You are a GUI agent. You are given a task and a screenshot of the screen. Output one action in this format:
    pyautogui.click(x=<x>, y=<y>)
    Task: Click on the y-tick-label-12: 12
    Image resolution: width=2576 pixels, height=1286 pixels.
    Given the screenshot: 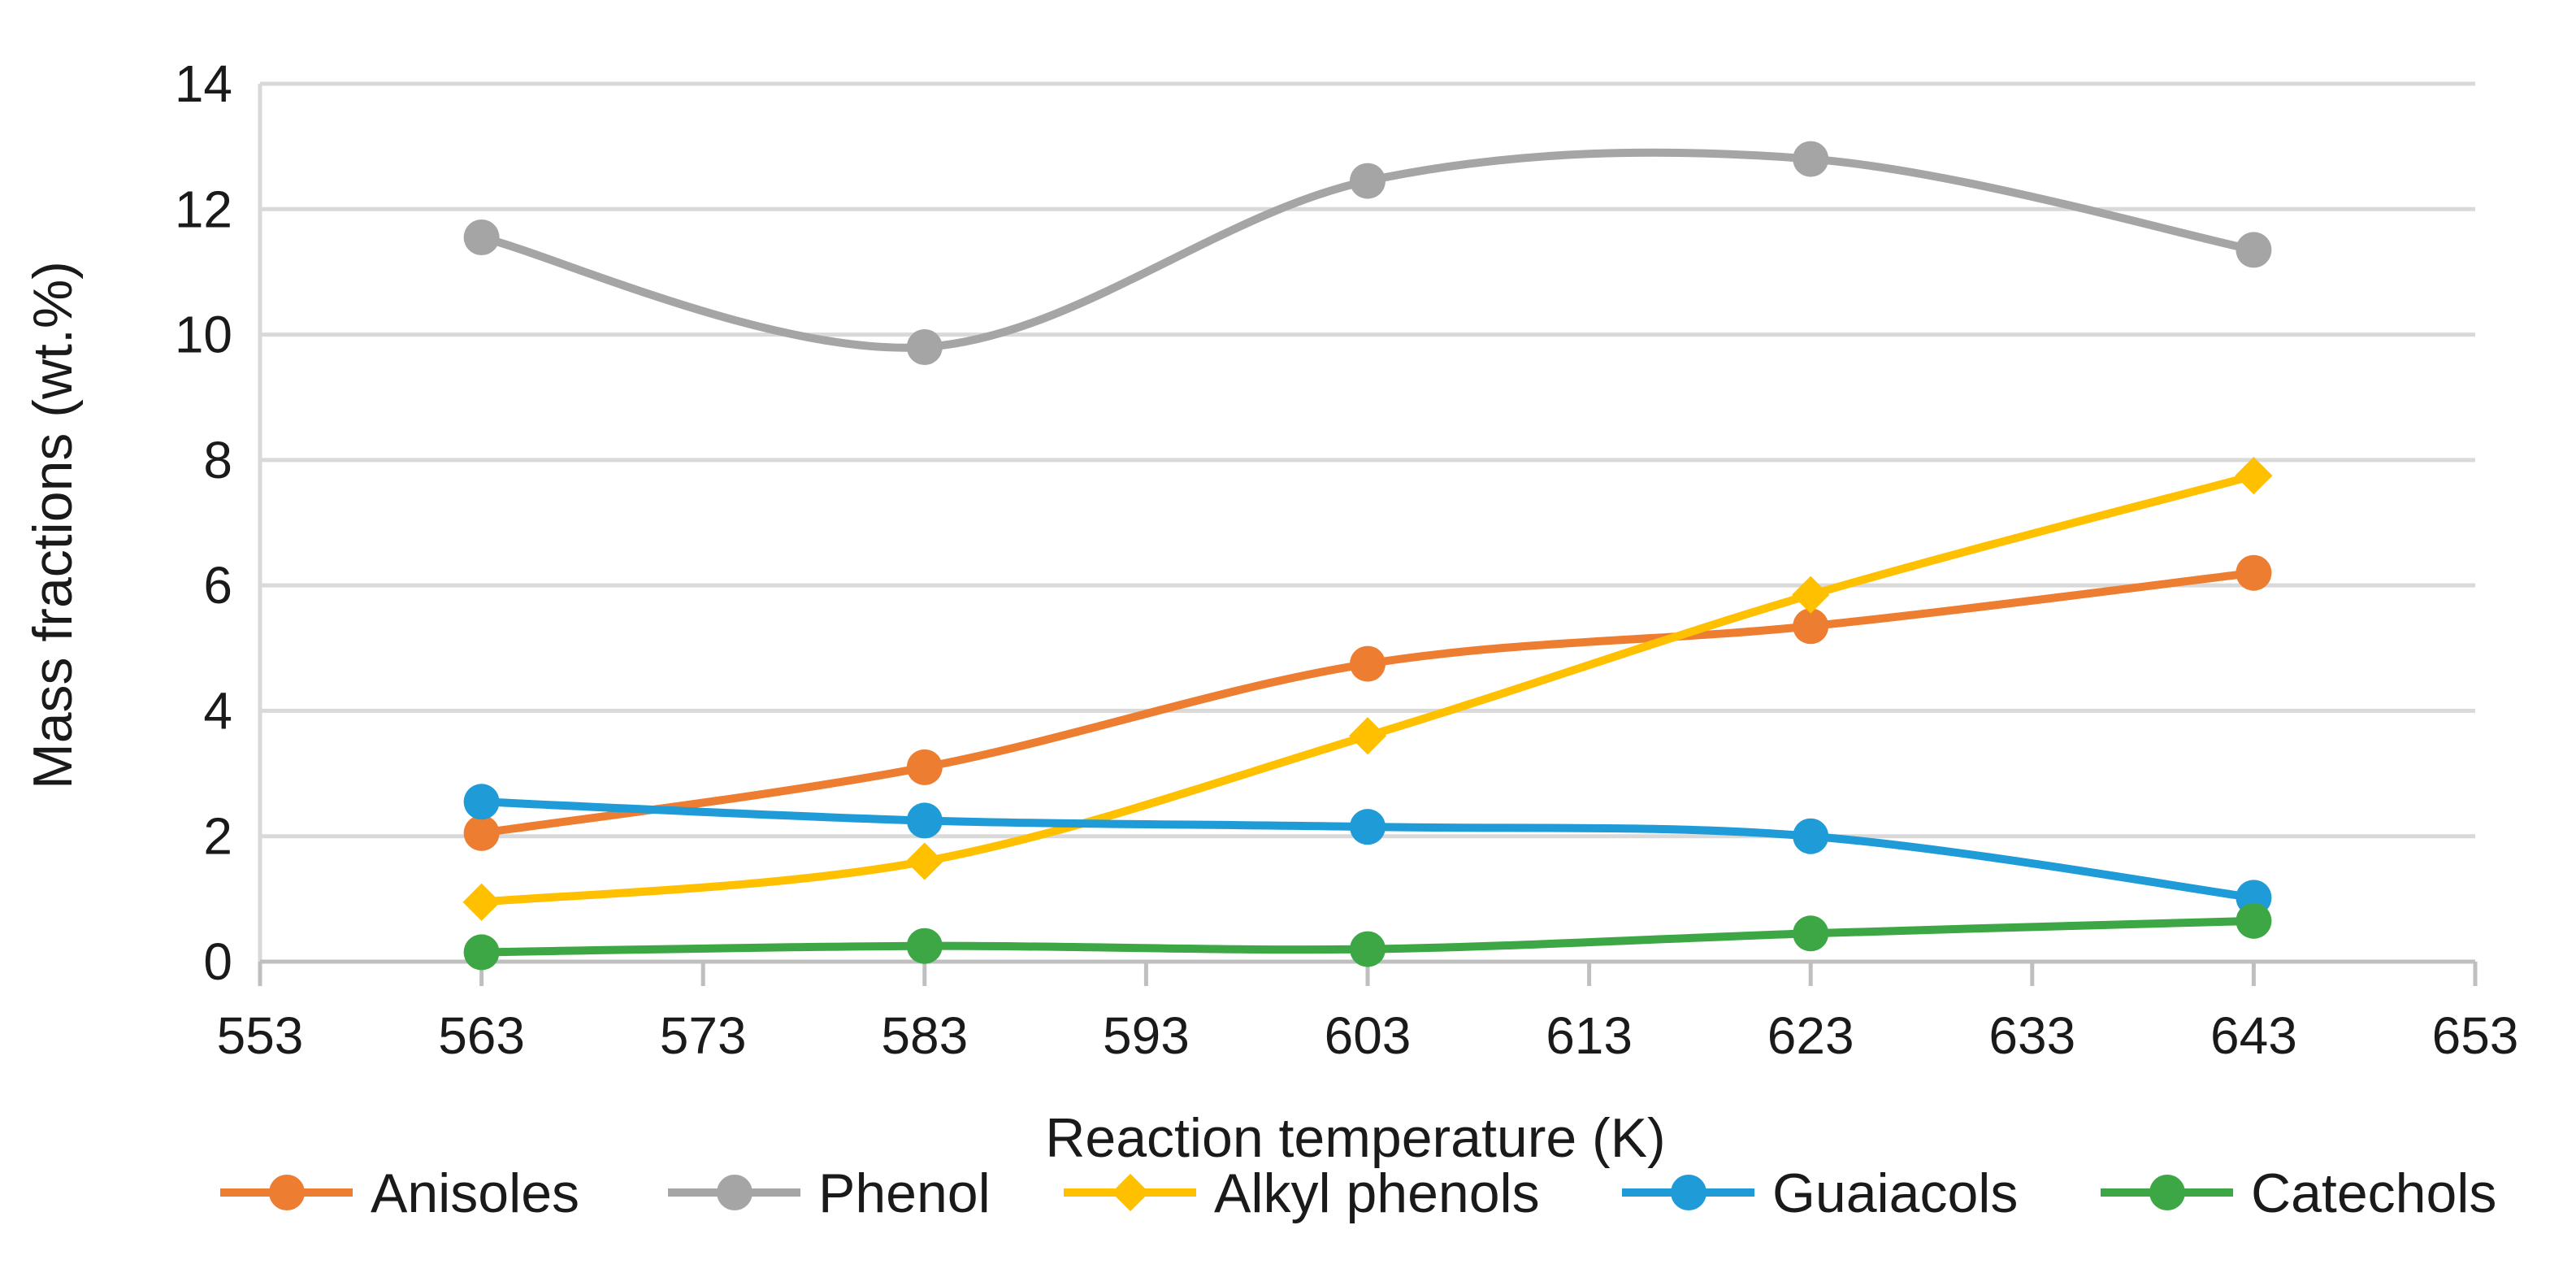 What is the action you would take?
    pyautogui.click(x=203, y=209)
    